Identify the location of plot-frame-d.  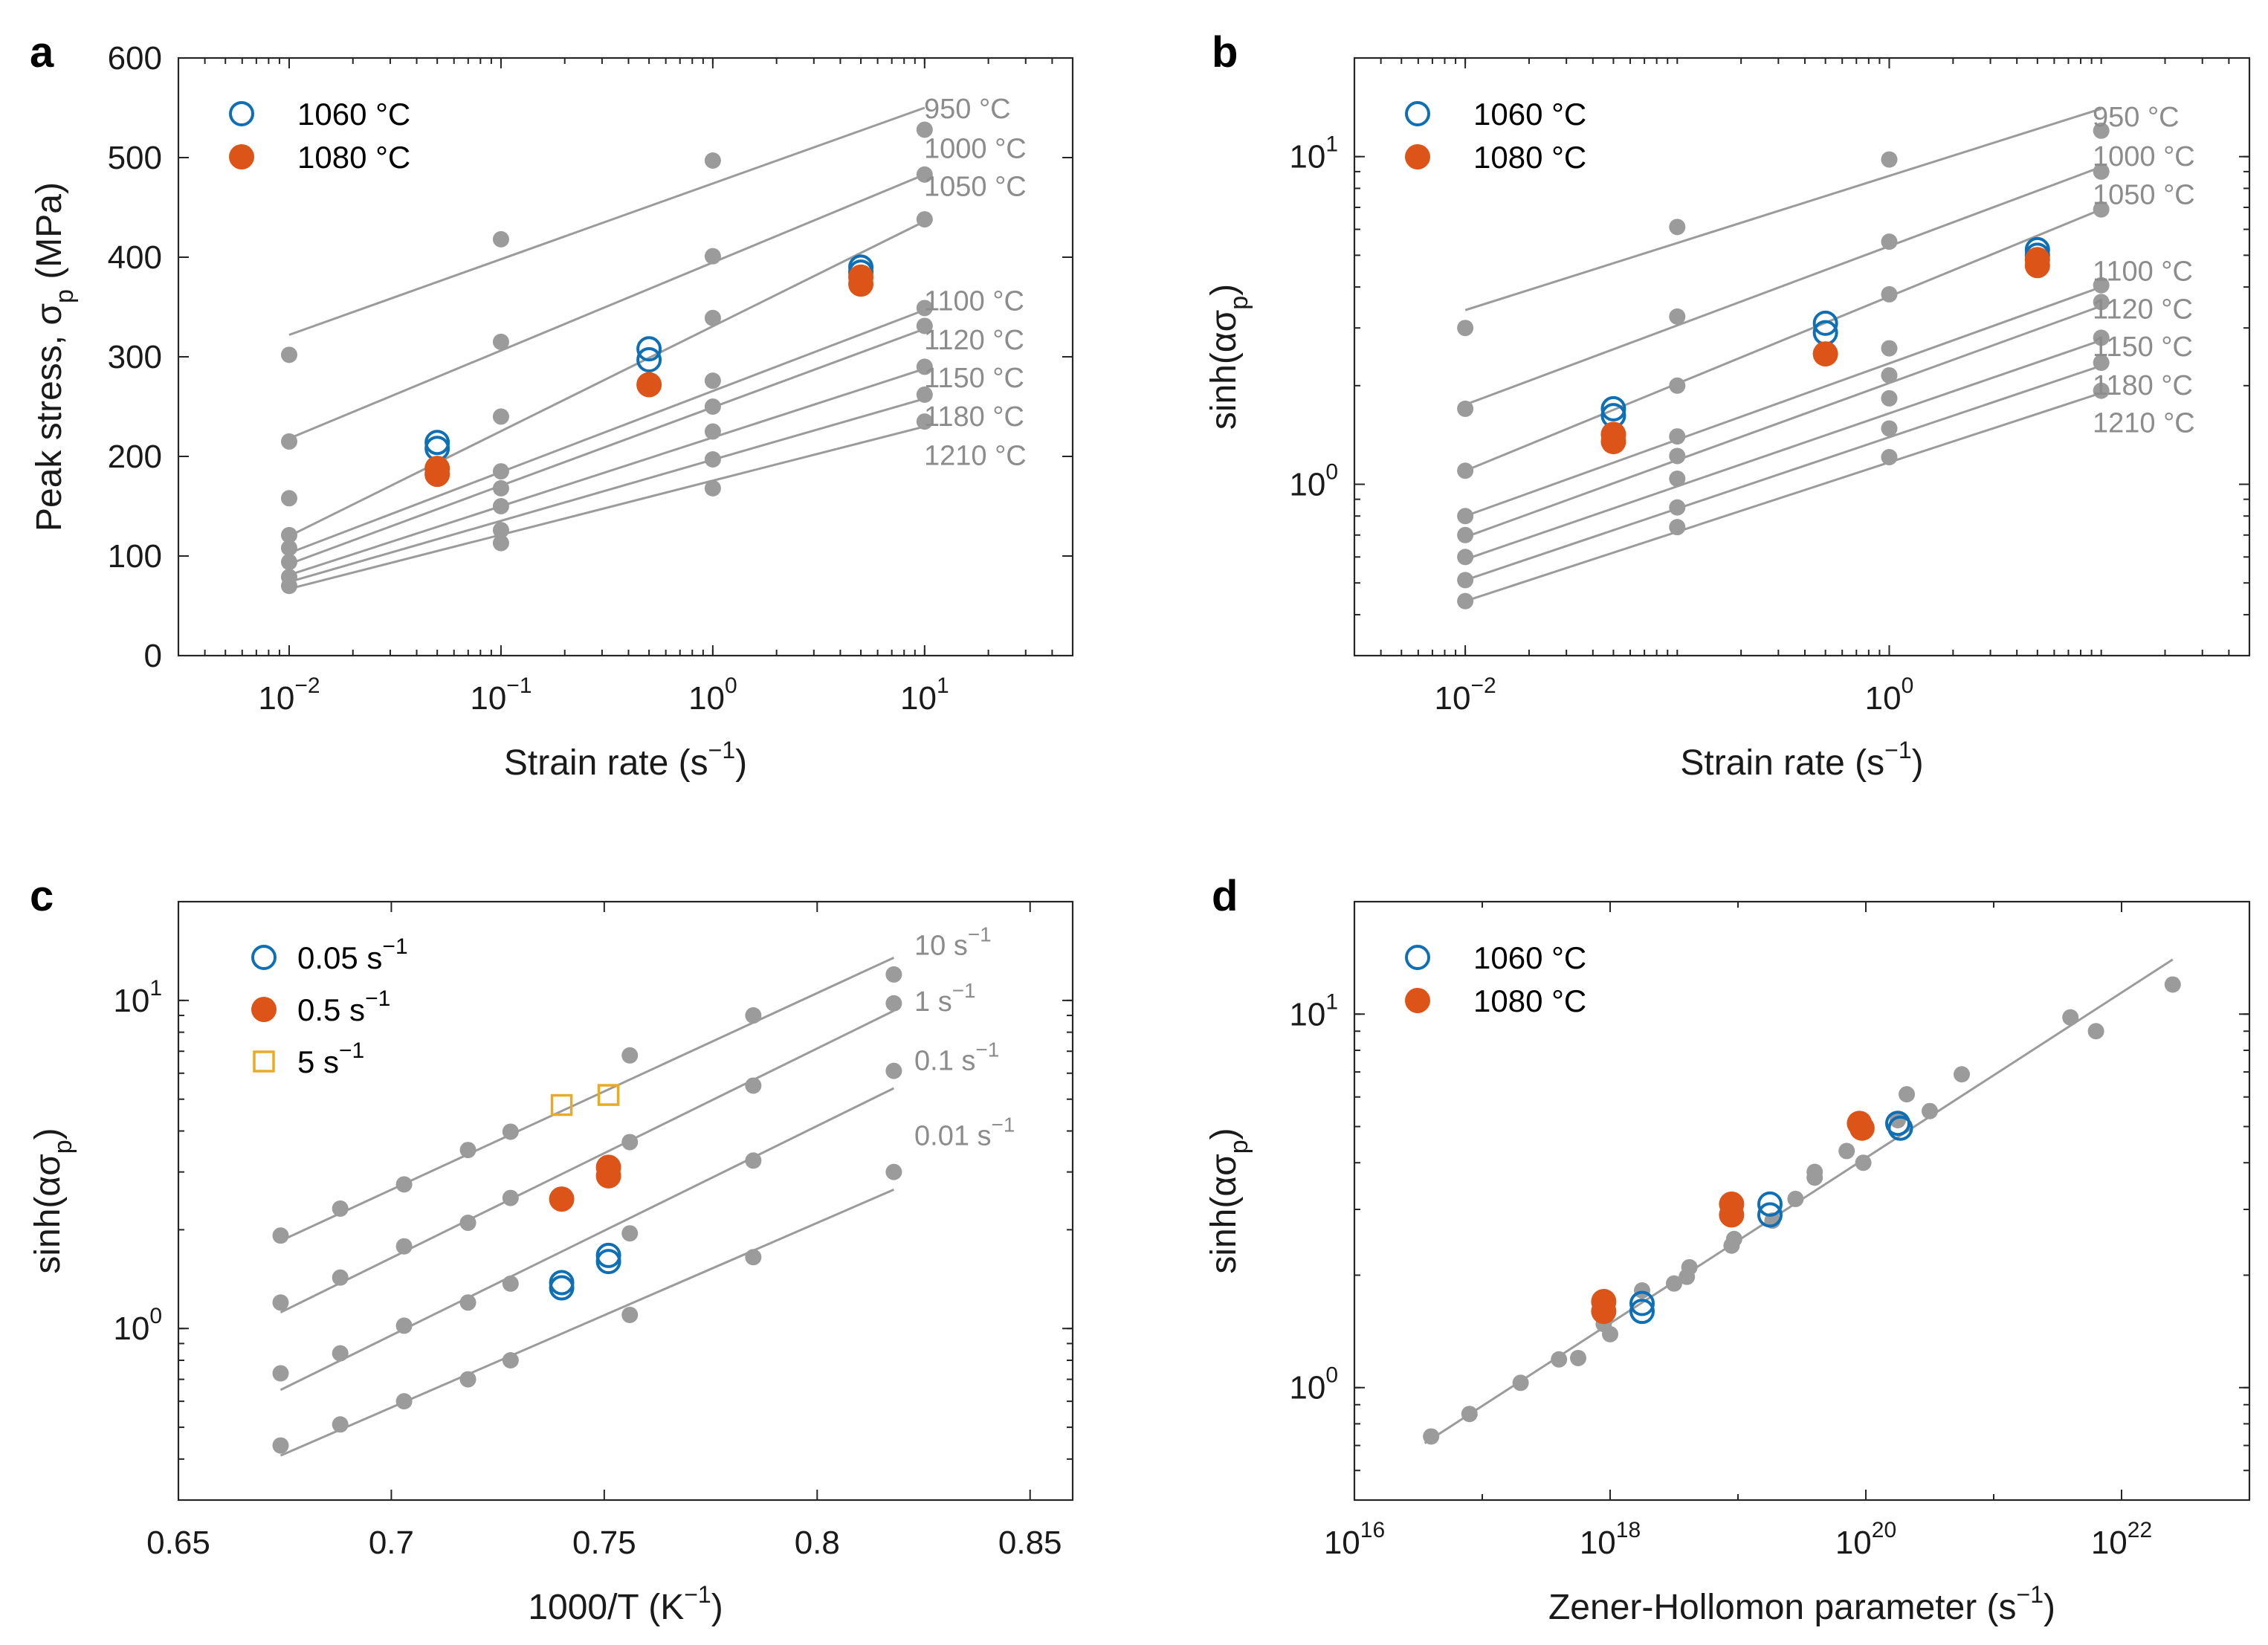
(1802, 1201).